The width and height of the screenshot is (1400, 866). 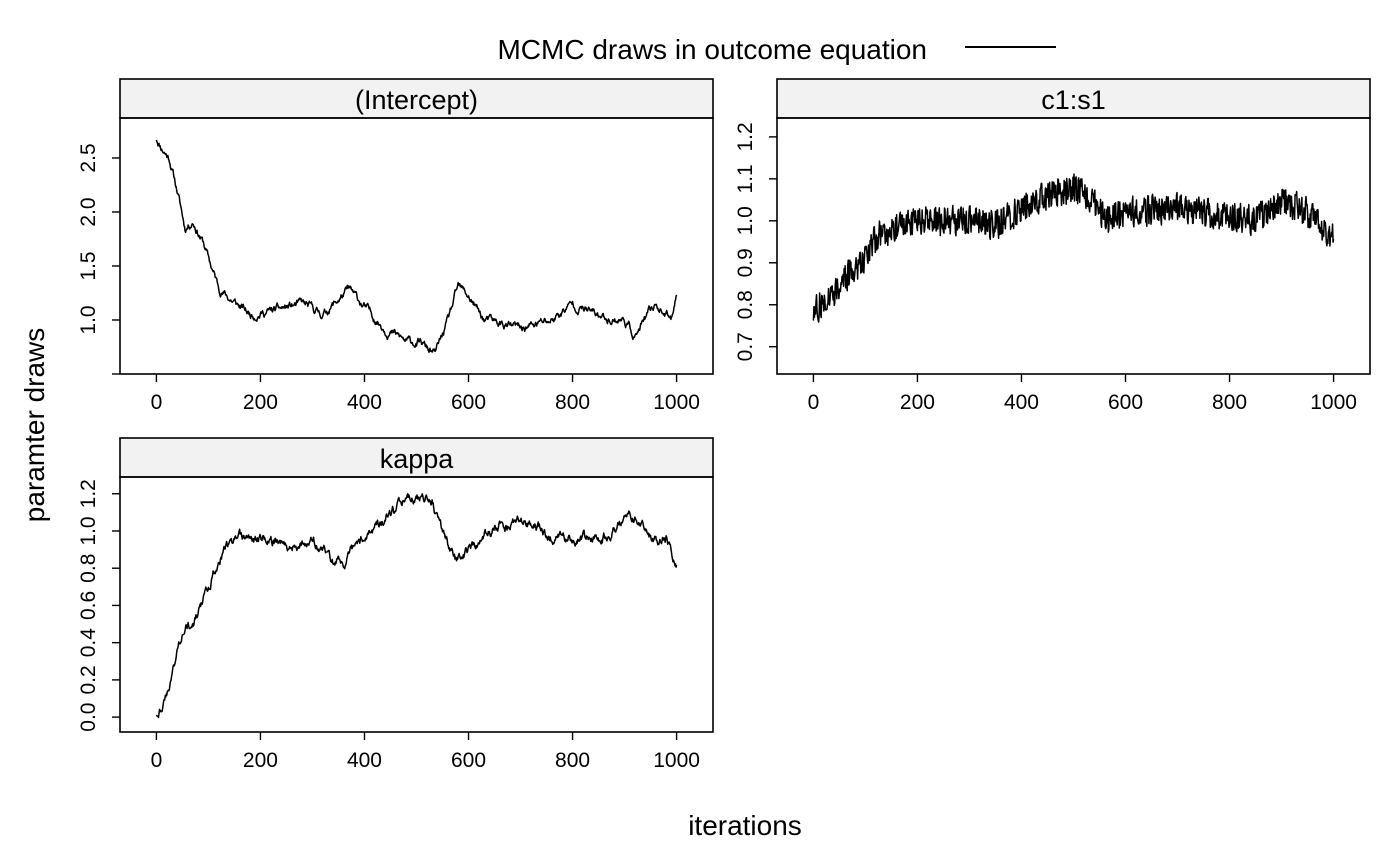 I want to click on y-tick-label: 1.1, so click(x=745, y=178).